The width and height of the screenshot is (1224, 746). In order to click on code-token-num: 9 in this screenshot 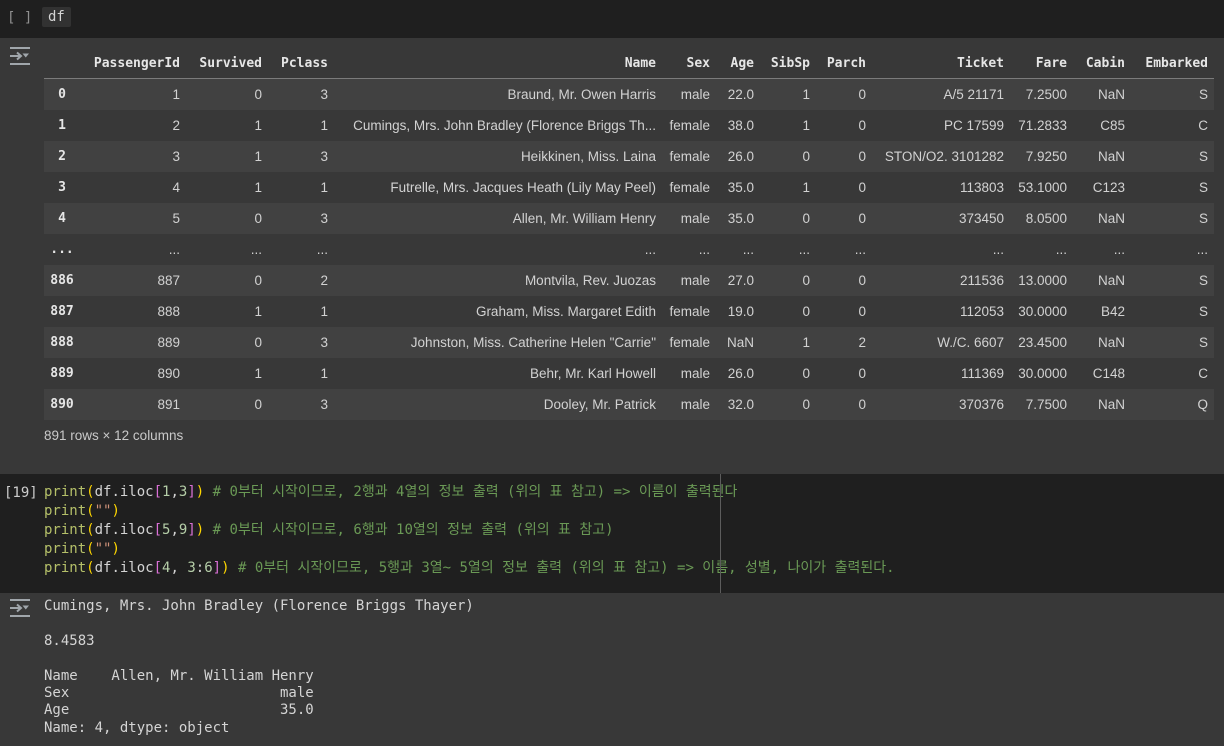, I will do `click(183, 530)`.